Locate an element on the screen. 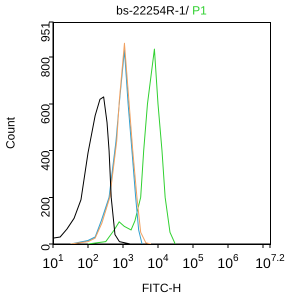 Image resolution: width=290 pixels, height=296 pixels. y-tick-label: 600 is located at coordinates (45, 114).